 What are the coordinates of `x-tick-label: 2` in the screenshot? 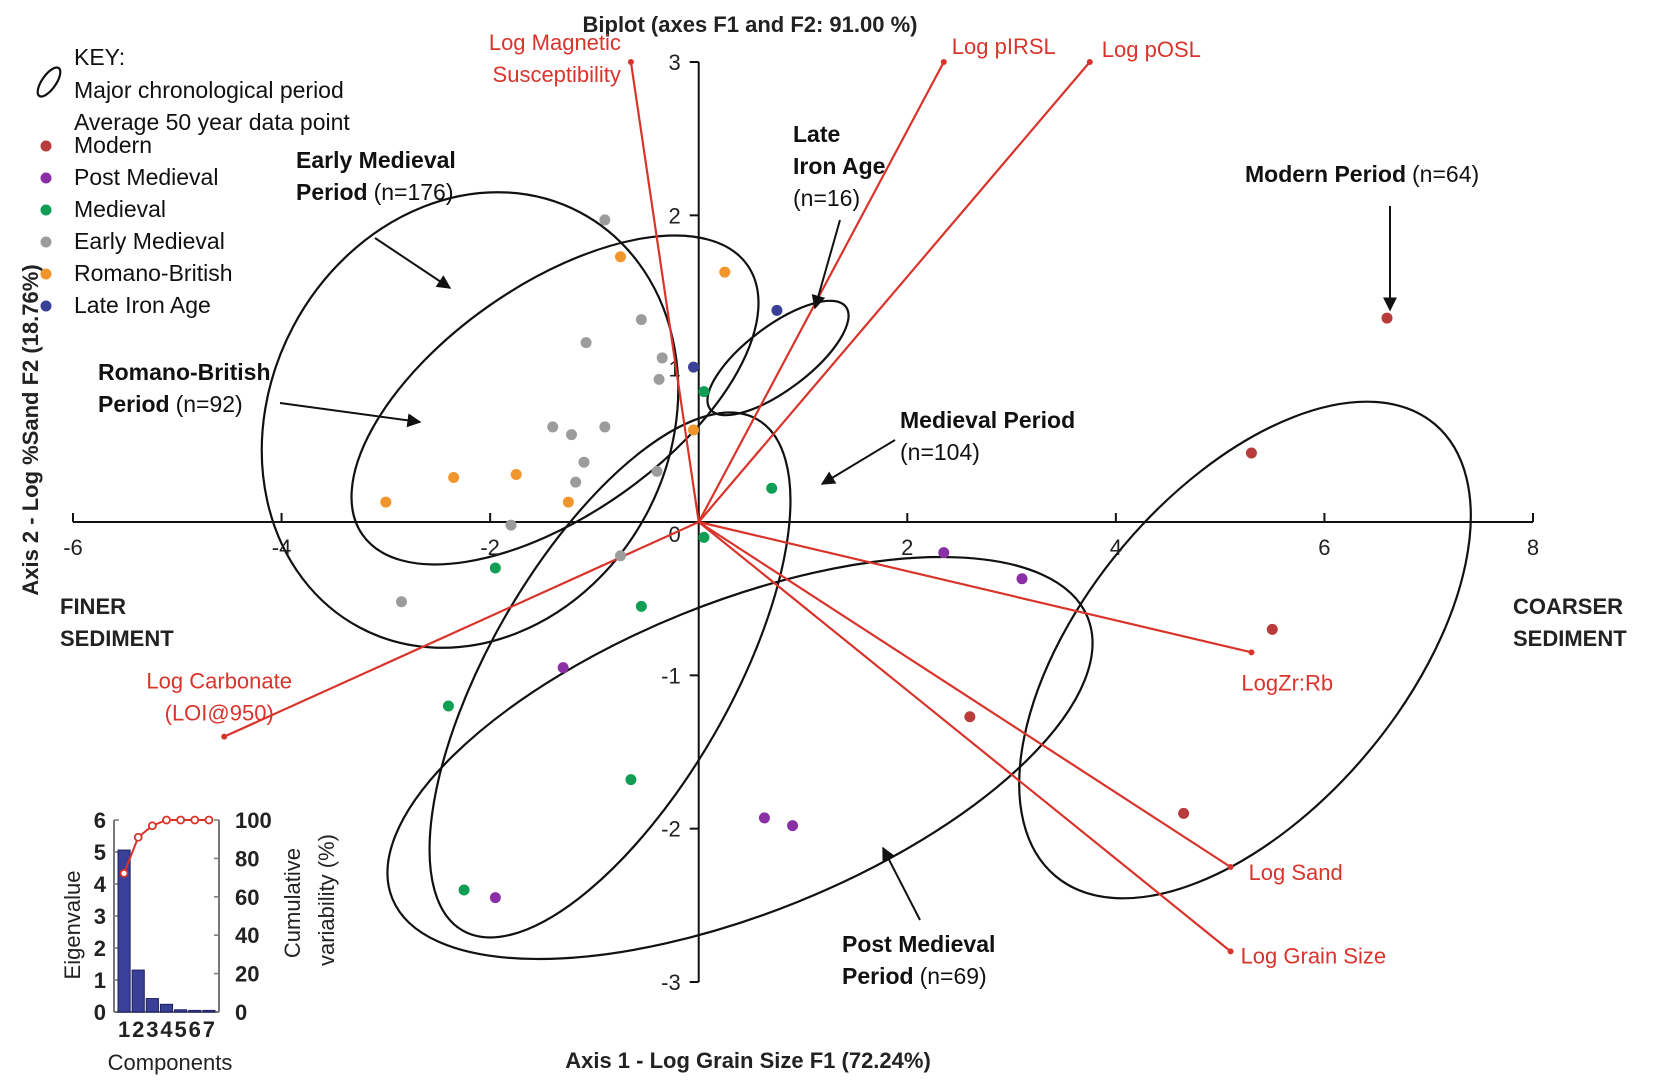 It's located at (907, 547).